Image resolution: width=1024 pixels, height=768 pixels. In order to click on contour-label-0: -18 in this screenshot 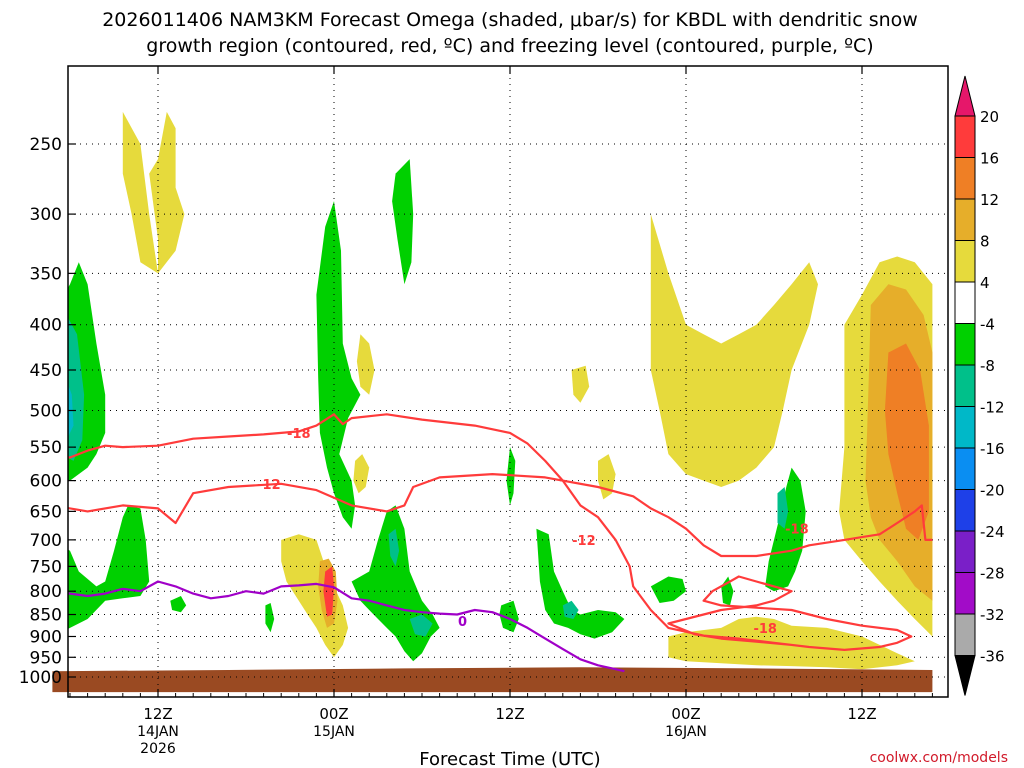, I will do `click(299, 434)`.